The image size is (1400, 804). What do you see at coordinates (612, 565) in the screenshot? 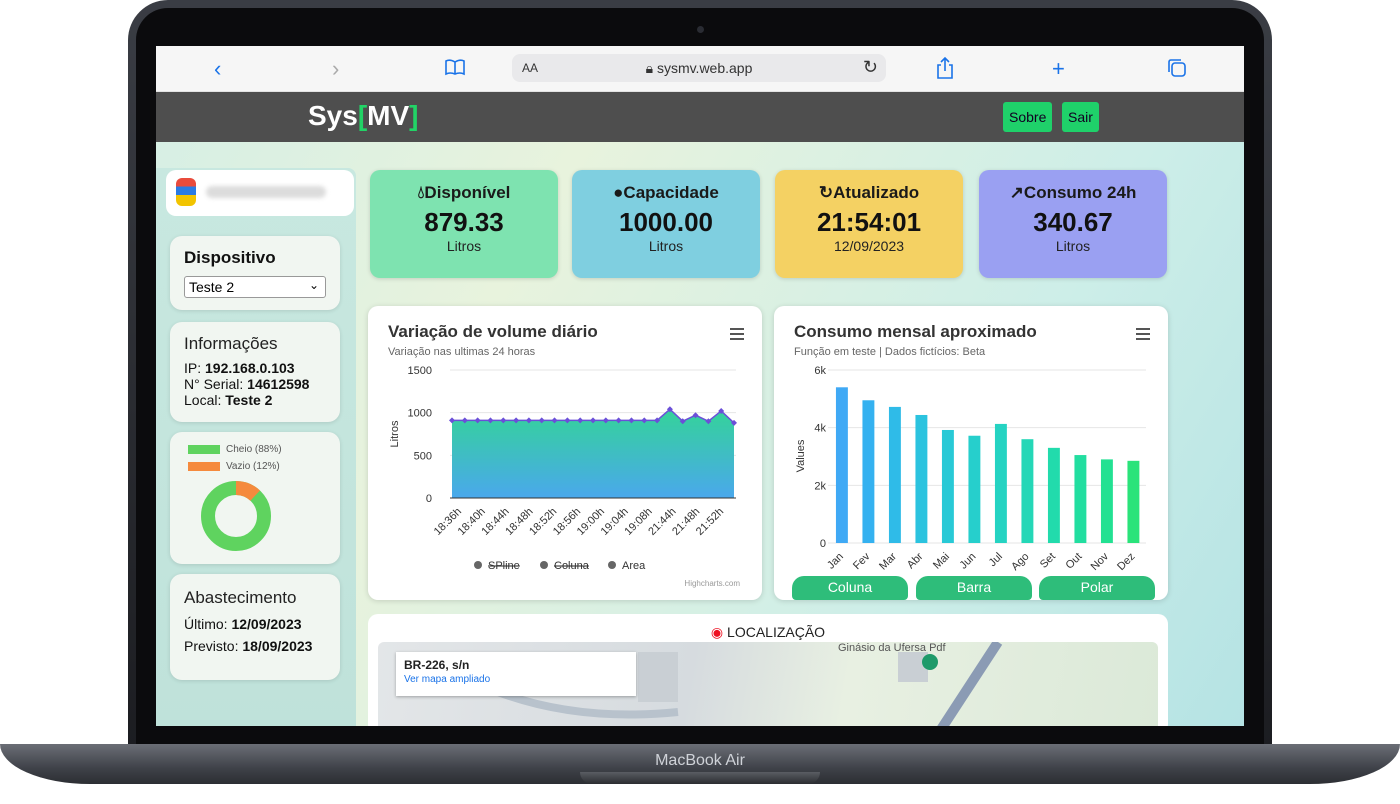
I see `legend-marker` at bounding box center [612, 565].